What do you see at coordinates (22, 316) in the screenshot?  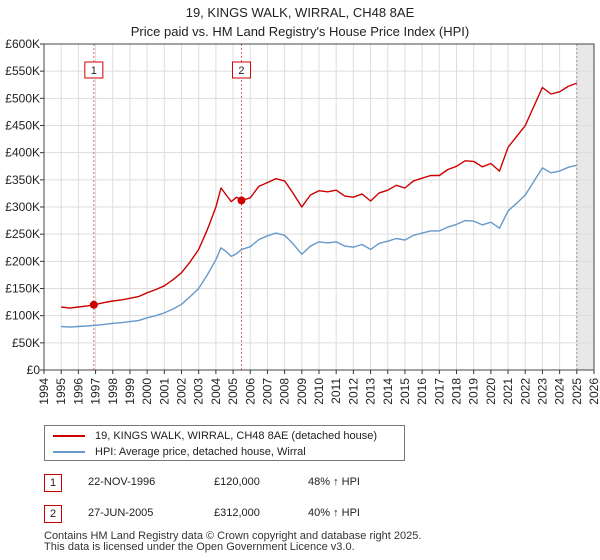 I see `y-tick-label: £100K` at bounding box center [22, 316].